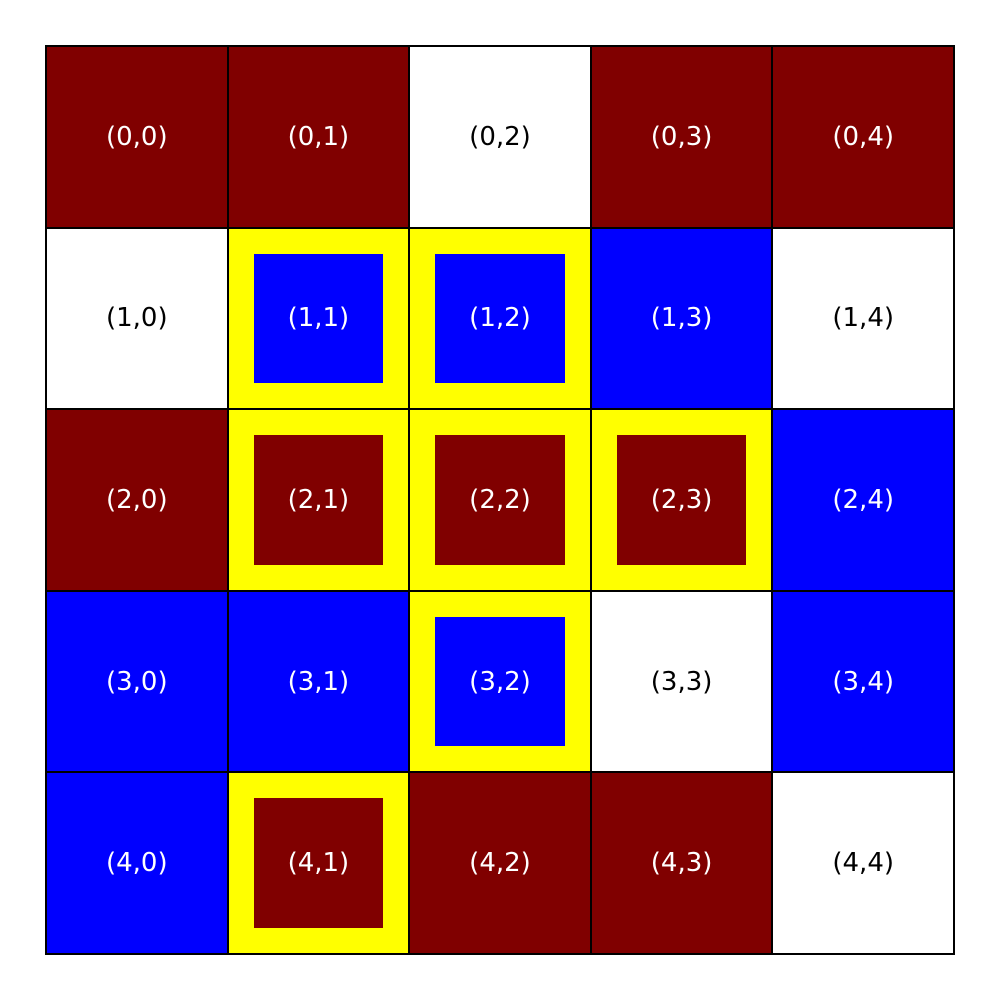 The width and height of the screenshot is (1000, 1000). I want to click on grid-cell-3-4: (3,4), so click(863, 681).